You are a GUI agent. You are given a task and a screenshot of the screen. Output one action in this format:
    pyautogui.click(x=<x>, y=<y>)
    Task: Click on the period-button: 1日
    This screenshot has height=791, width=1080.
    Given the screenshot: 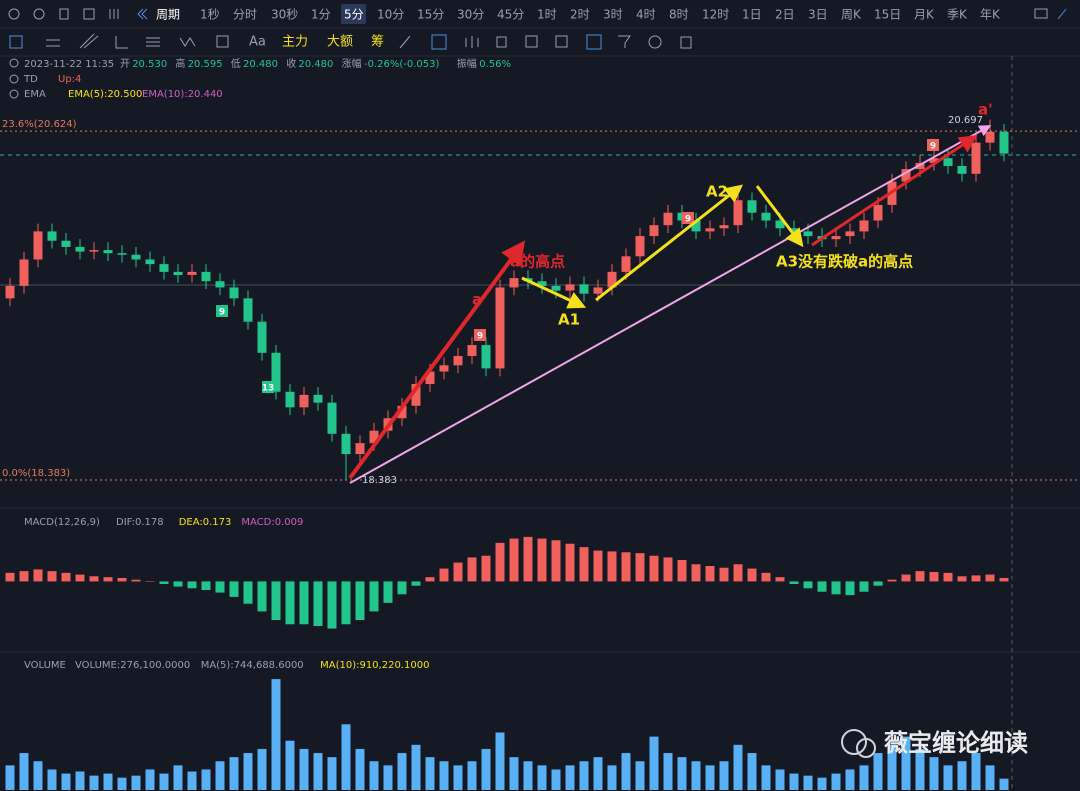 What is the action you would take?
    pyautogui.click(x=752, y=15)
    